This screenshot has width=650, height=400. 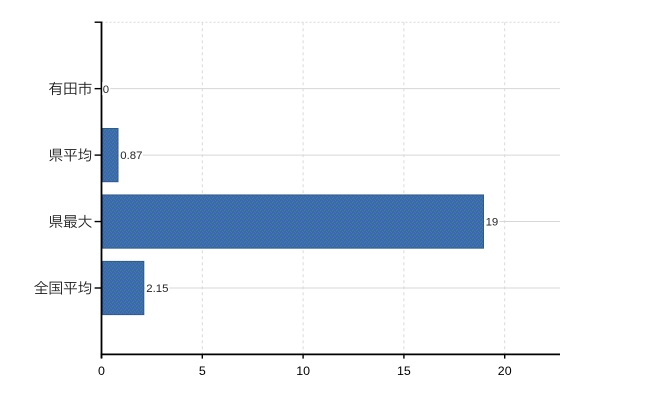 What do you see at coordinates (303, 371) in the screenshot?
I see `svg-text: 10` at bounding box center [303, 371].